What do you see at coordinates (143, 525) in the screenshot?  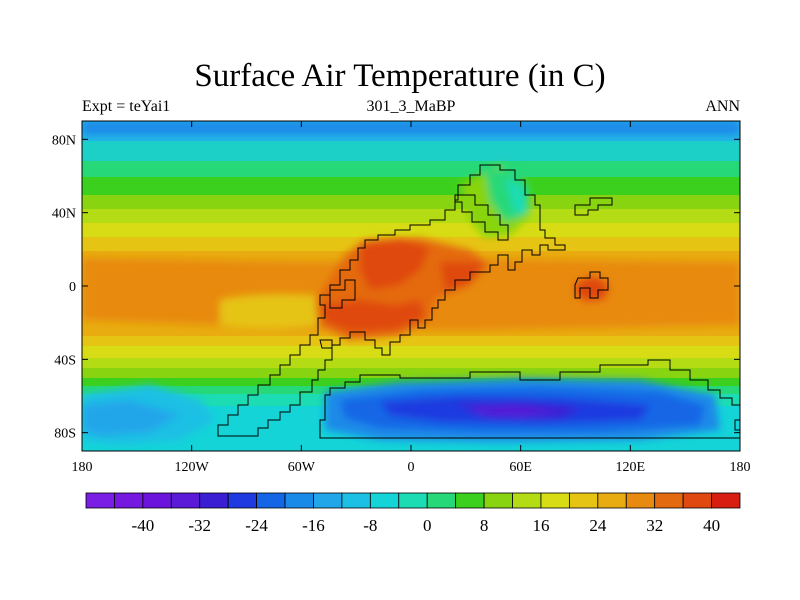 I see `colorbar-label: -40` at bounding box center [143, 525].